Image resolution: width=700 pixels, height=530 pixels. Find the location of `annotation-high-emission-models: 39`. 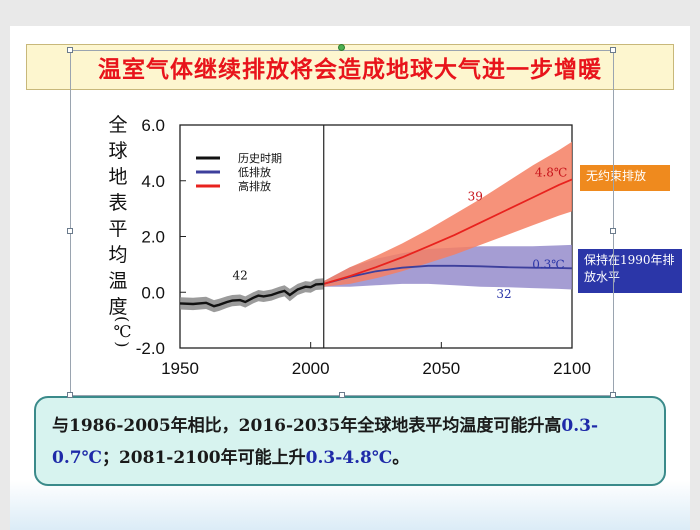

annotation-high-emission-models: 39 is located at coordinates (475, 196).